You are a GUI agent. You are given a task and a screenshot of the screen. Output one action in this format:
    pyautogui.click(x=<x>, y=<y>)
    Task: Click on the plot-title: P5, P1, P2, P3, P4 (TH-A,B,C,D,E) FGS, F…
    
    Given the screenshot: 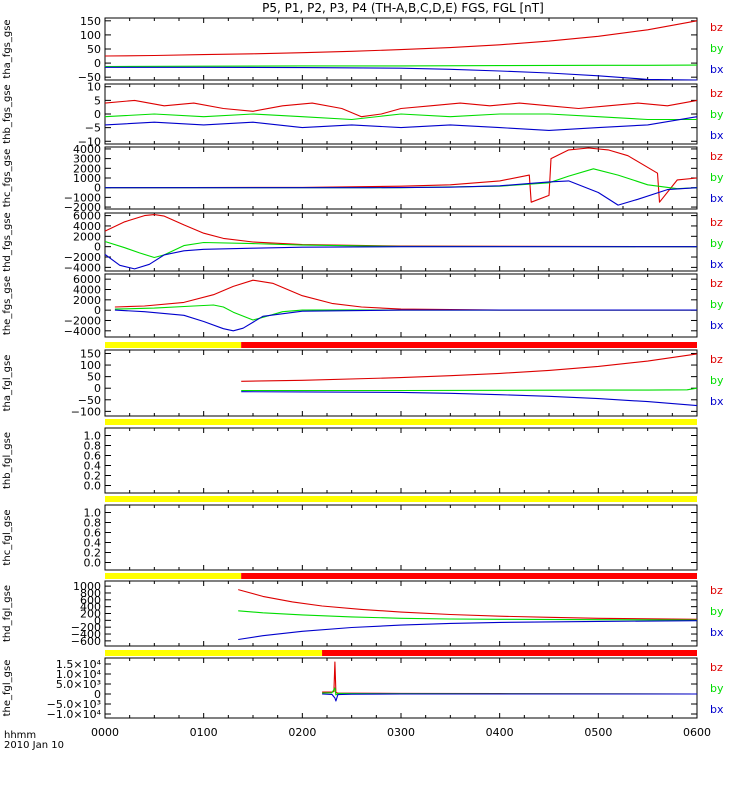 What is the action you would take?
    pyautogui.click(x=403, y=8)
    